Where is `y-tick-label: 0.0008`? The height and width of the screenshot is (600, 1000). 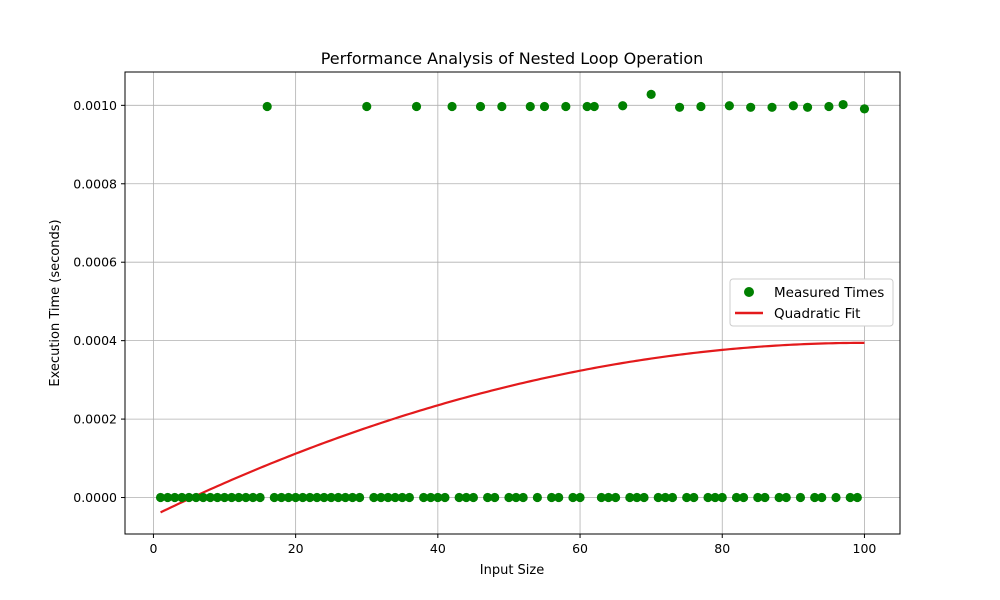
y-tick-label: 0.0008 is located at coordinates (95, 183).